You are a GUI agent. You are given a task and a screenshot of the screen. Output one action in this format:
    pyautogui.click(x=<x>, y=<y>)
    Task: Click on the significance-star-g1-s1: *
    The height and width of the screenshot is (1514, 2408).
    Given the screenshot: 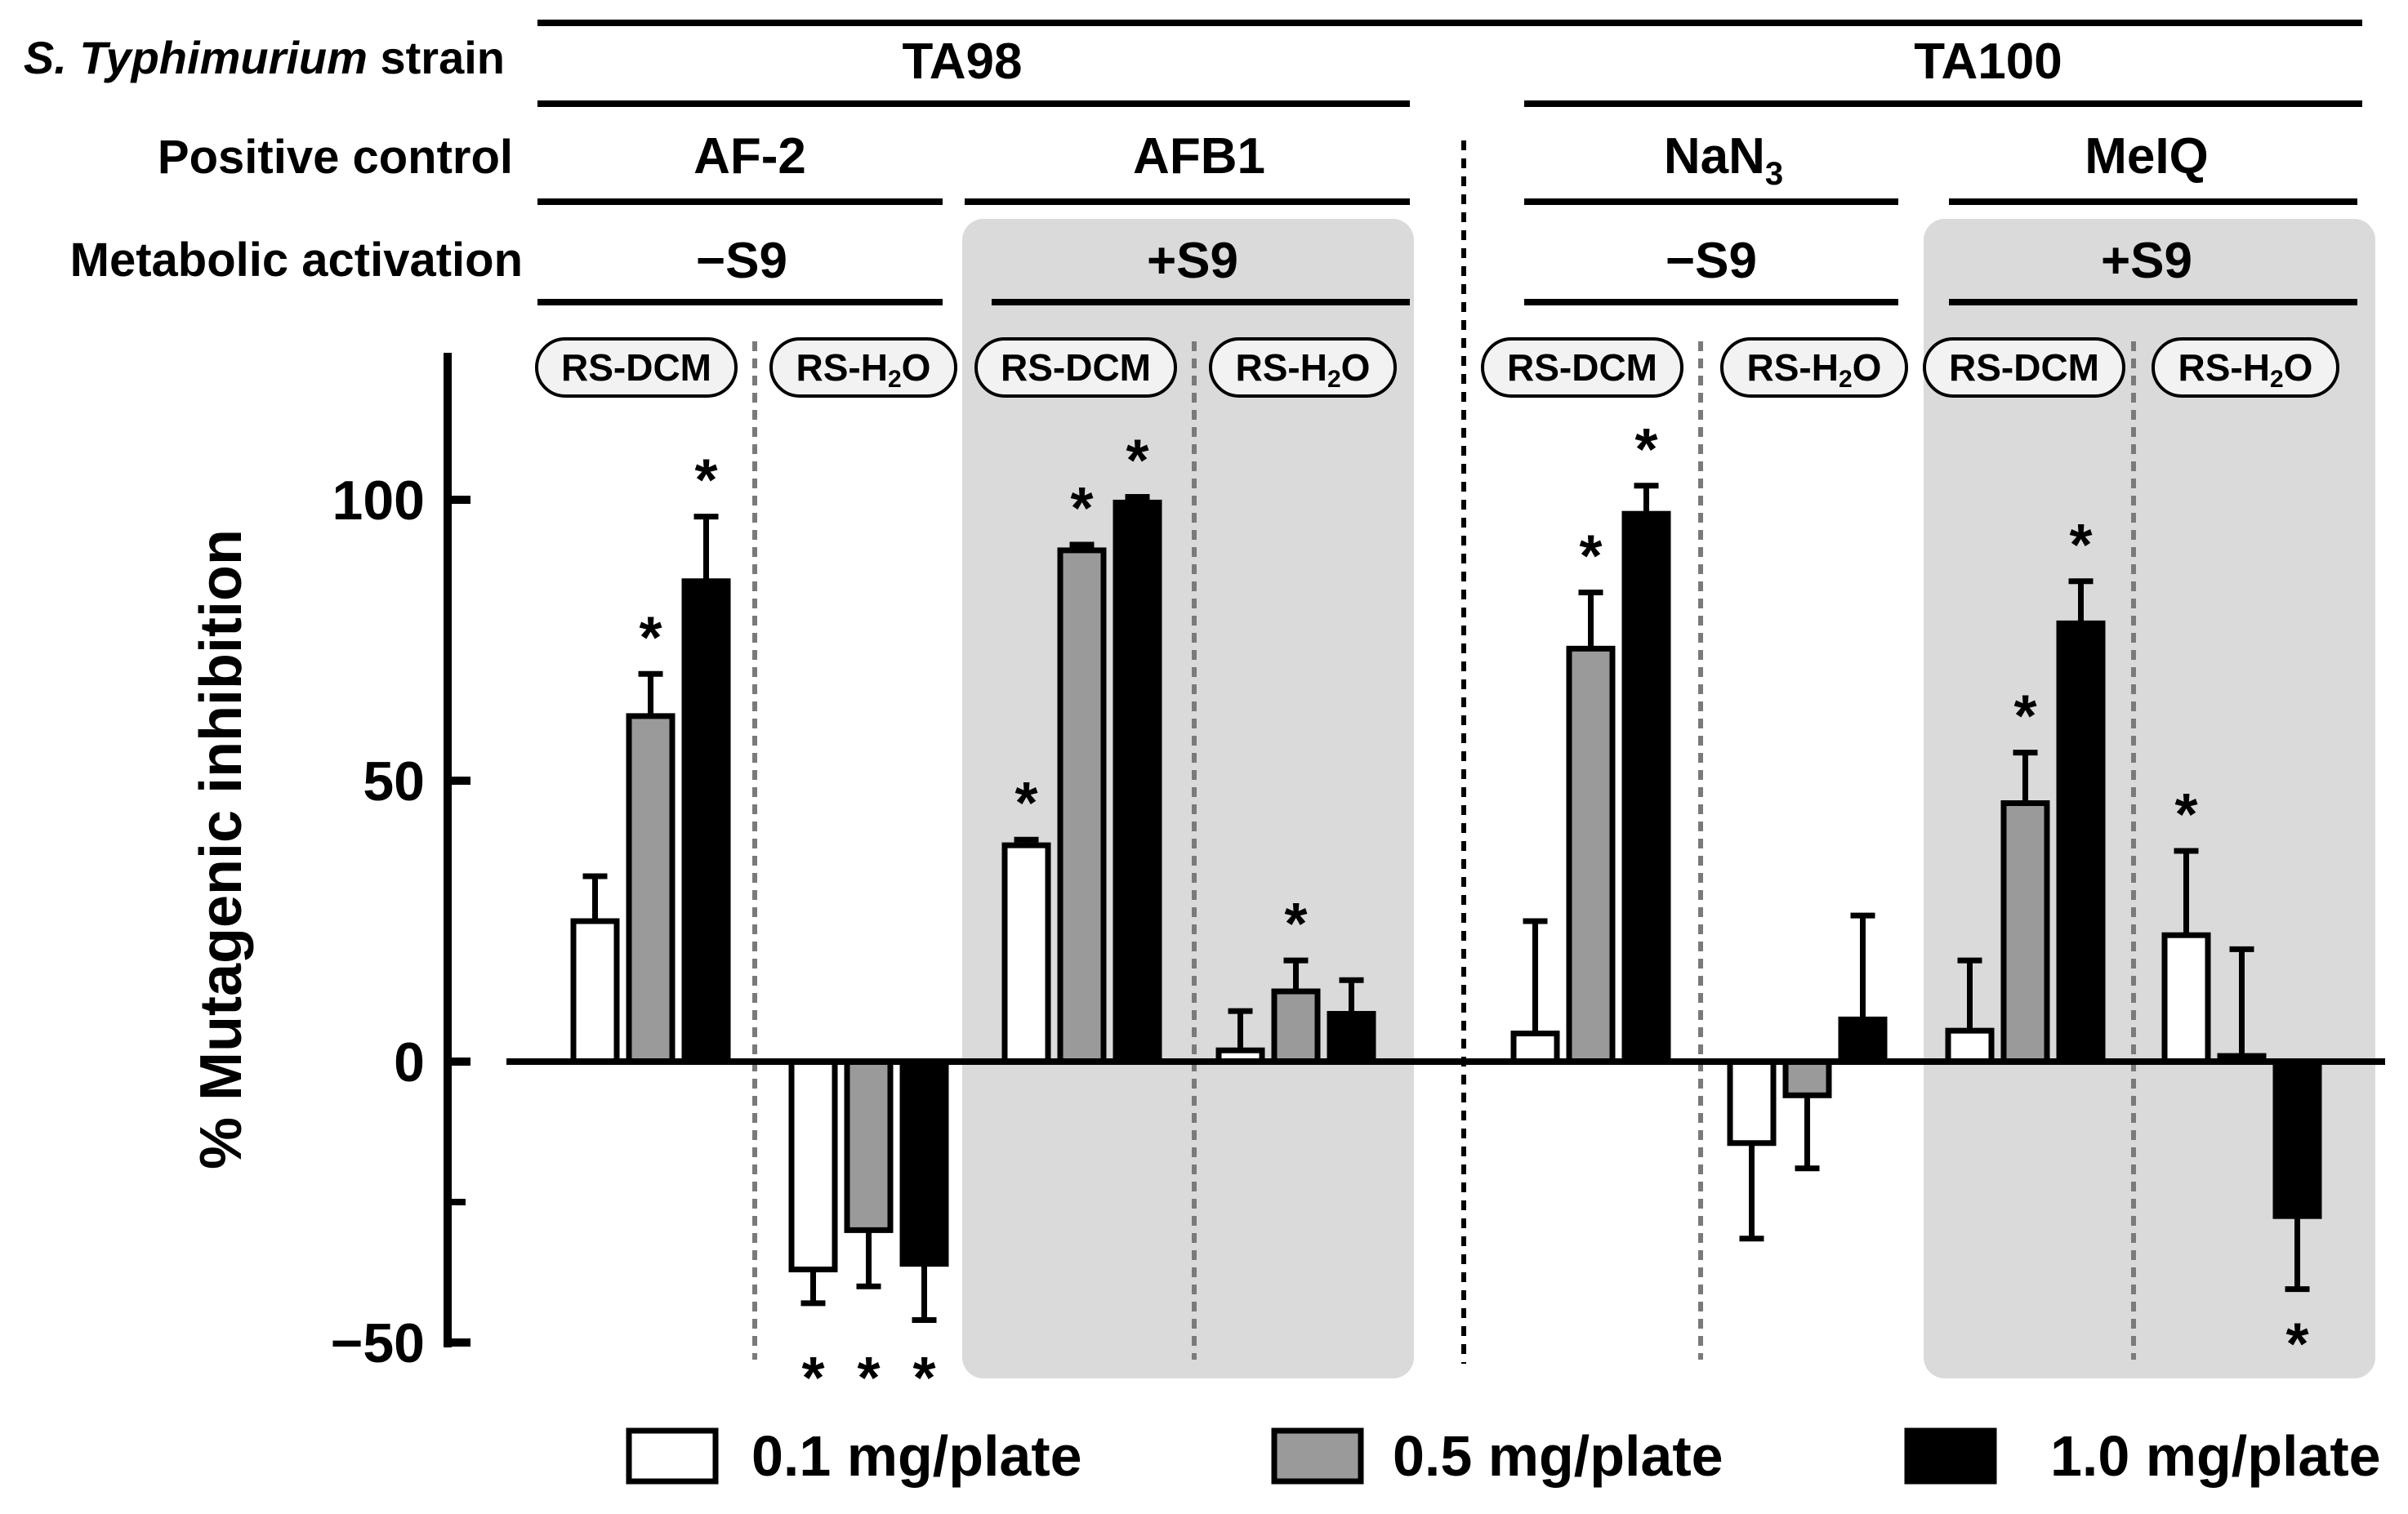 What is the action you would take?
    pyautogui.click(x=868, y=1379)
    